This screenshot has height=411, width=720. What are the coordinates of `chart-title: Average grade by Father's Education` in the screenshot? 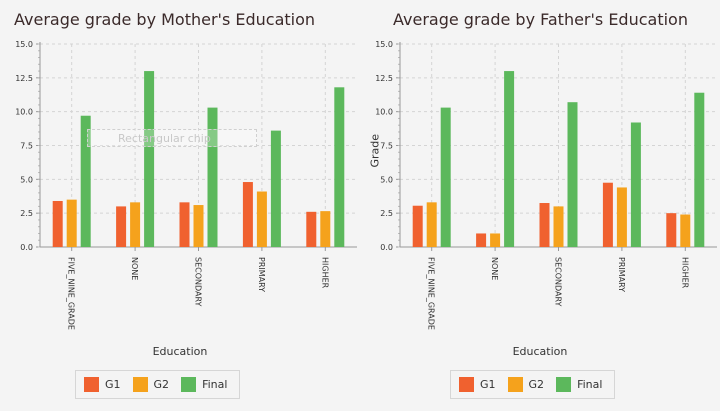 It's located at (540, 19).